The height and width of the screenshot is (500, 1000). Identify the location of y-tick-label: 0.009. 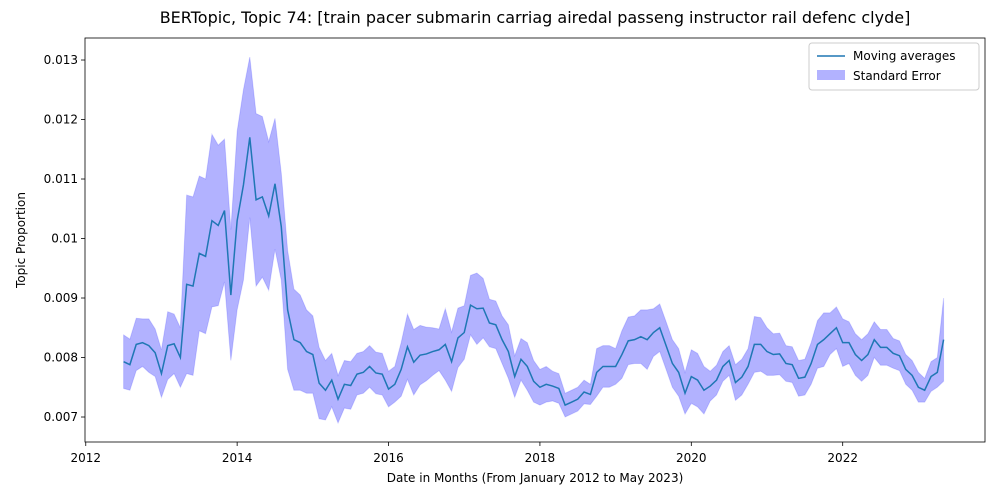
(61, 298).